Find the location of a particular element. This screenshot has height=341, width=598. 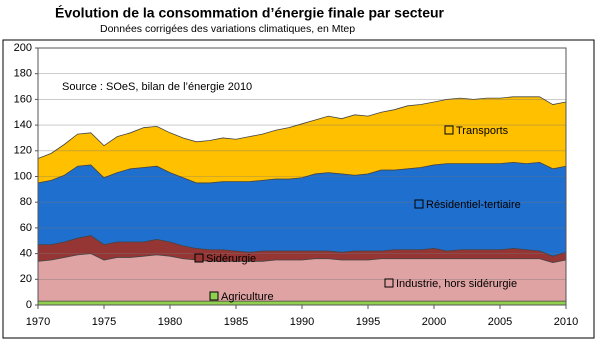

y-tick-label: 120 is located at coordinates (23, 151).